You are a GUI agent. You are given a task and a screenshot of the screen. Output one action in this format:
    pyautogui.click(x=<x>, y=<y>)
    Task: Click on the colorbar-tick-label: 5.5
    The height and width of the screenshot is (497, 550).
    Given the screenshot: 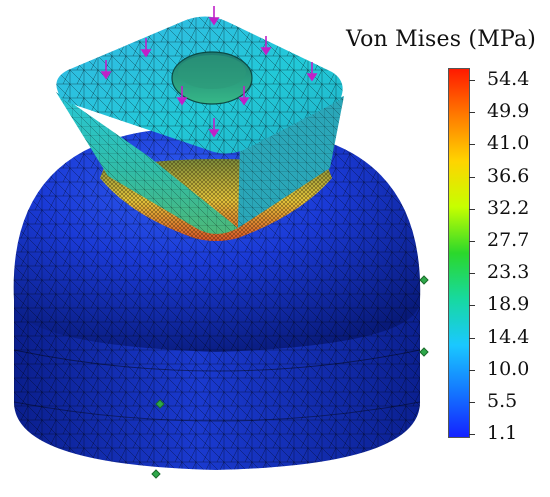 What is the action you would take?
    pyautogui.click(x=502, y=401)
    